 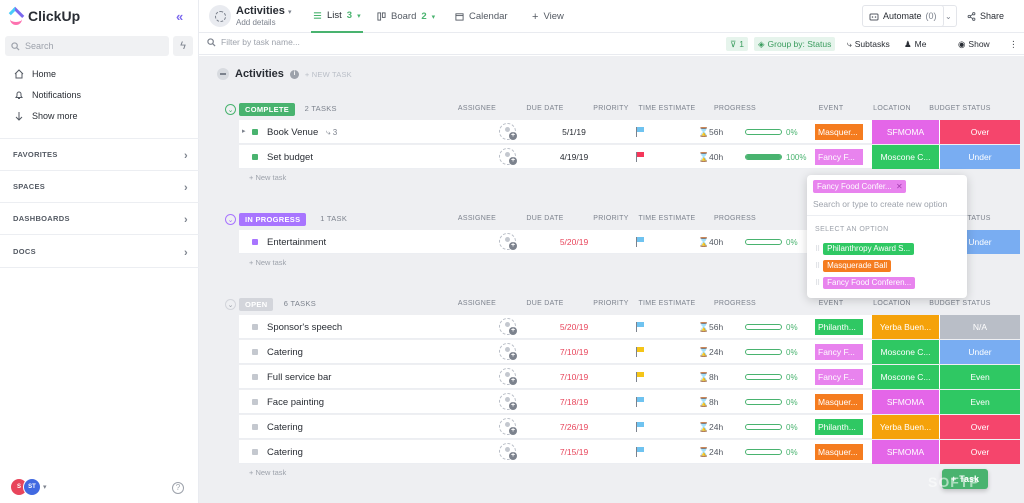 What do you see at coordinates (47, 95) in the screenshot?
I see `sidebar-item-notifications: Notifications` at bounding box center [47, 95].